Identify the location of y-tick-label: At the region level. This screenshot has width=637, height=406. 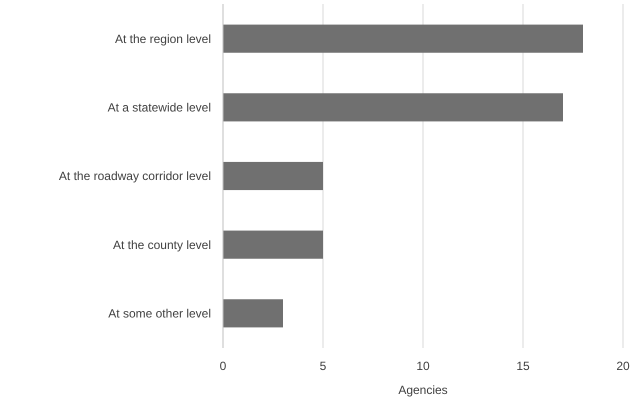
(162, 39).